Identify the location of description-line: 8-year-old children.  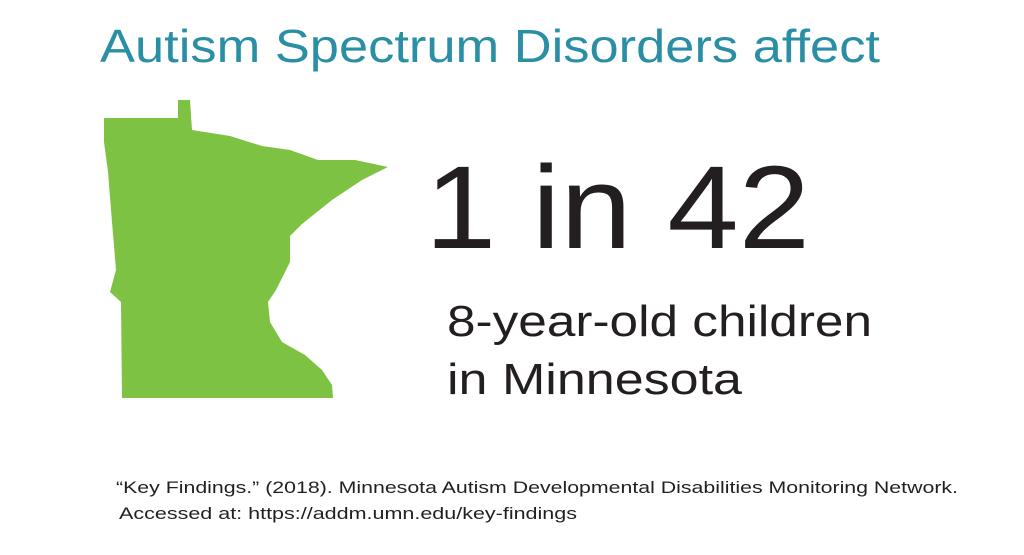
(659, 321).